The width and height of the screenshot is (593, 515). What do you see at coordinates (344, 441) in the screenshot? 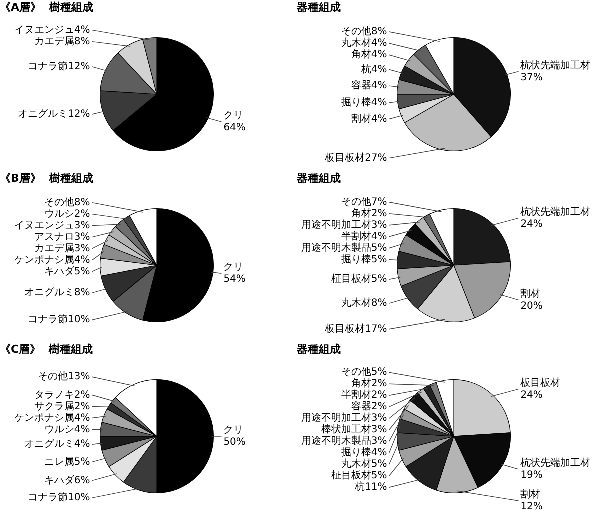
I see `slice-label: 用途不明木製品3%` at bounding box center [344, 441].